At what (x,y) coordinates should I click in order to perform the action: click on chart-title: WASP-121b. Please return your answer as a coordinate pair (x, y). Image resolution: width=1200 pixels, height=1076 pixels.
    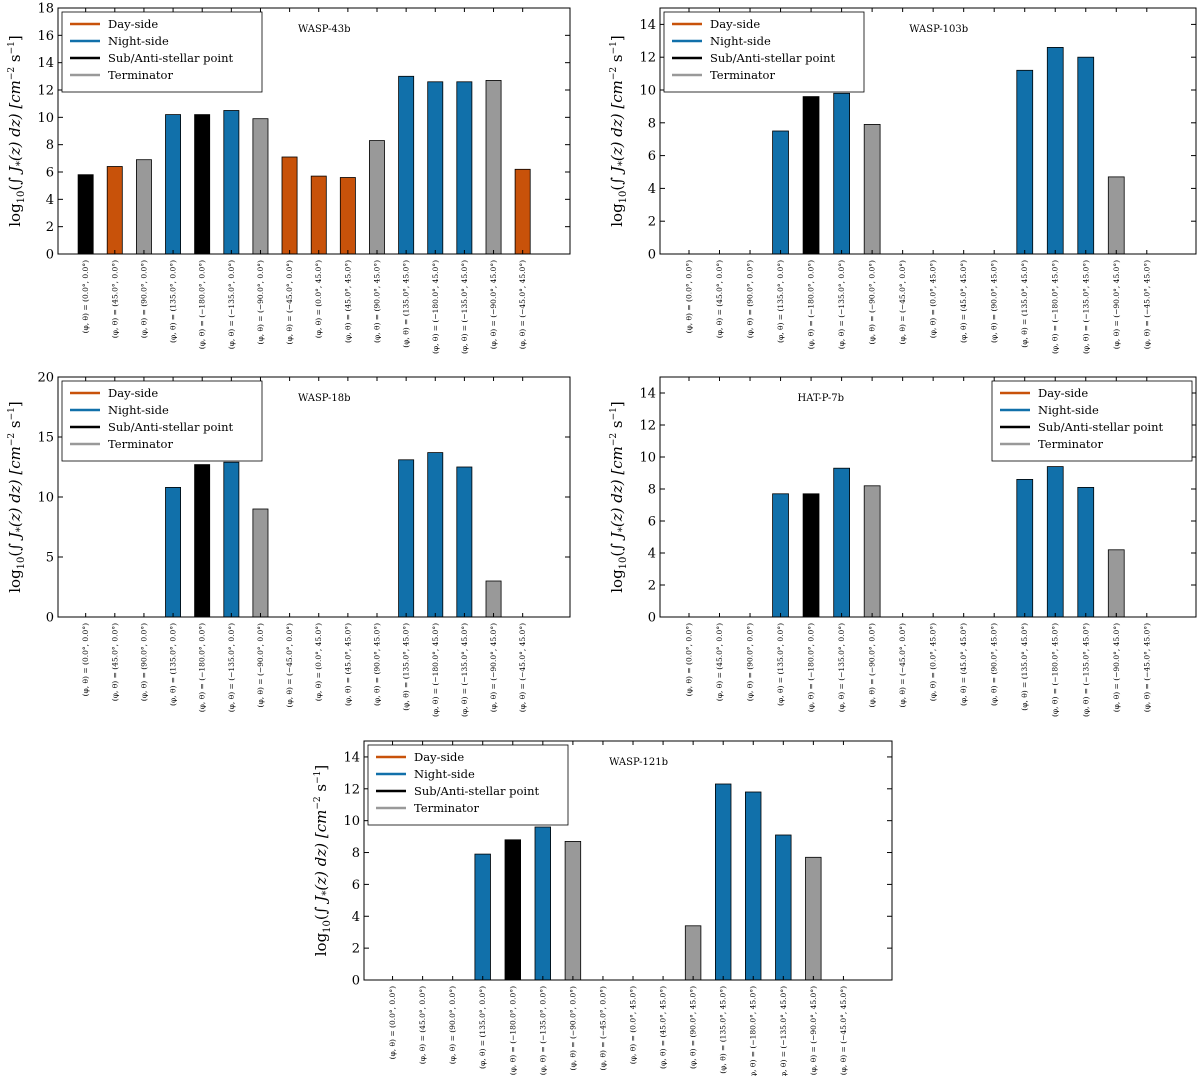
    Looking at the image, I should click on (638, 762).